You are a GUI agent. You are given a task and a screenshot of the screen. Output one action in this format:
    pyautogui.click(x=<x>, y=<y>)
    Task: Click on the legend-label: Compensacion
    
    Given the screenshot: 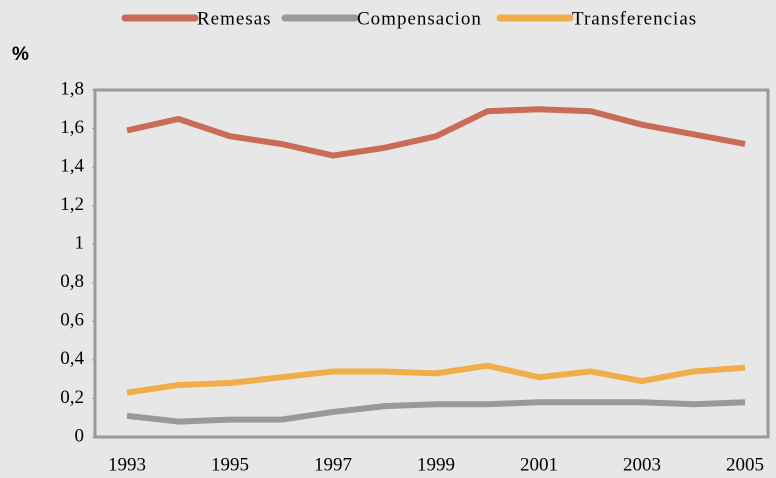 What is the action you would take?
    pyautogui.click(x=419, y=18)
    